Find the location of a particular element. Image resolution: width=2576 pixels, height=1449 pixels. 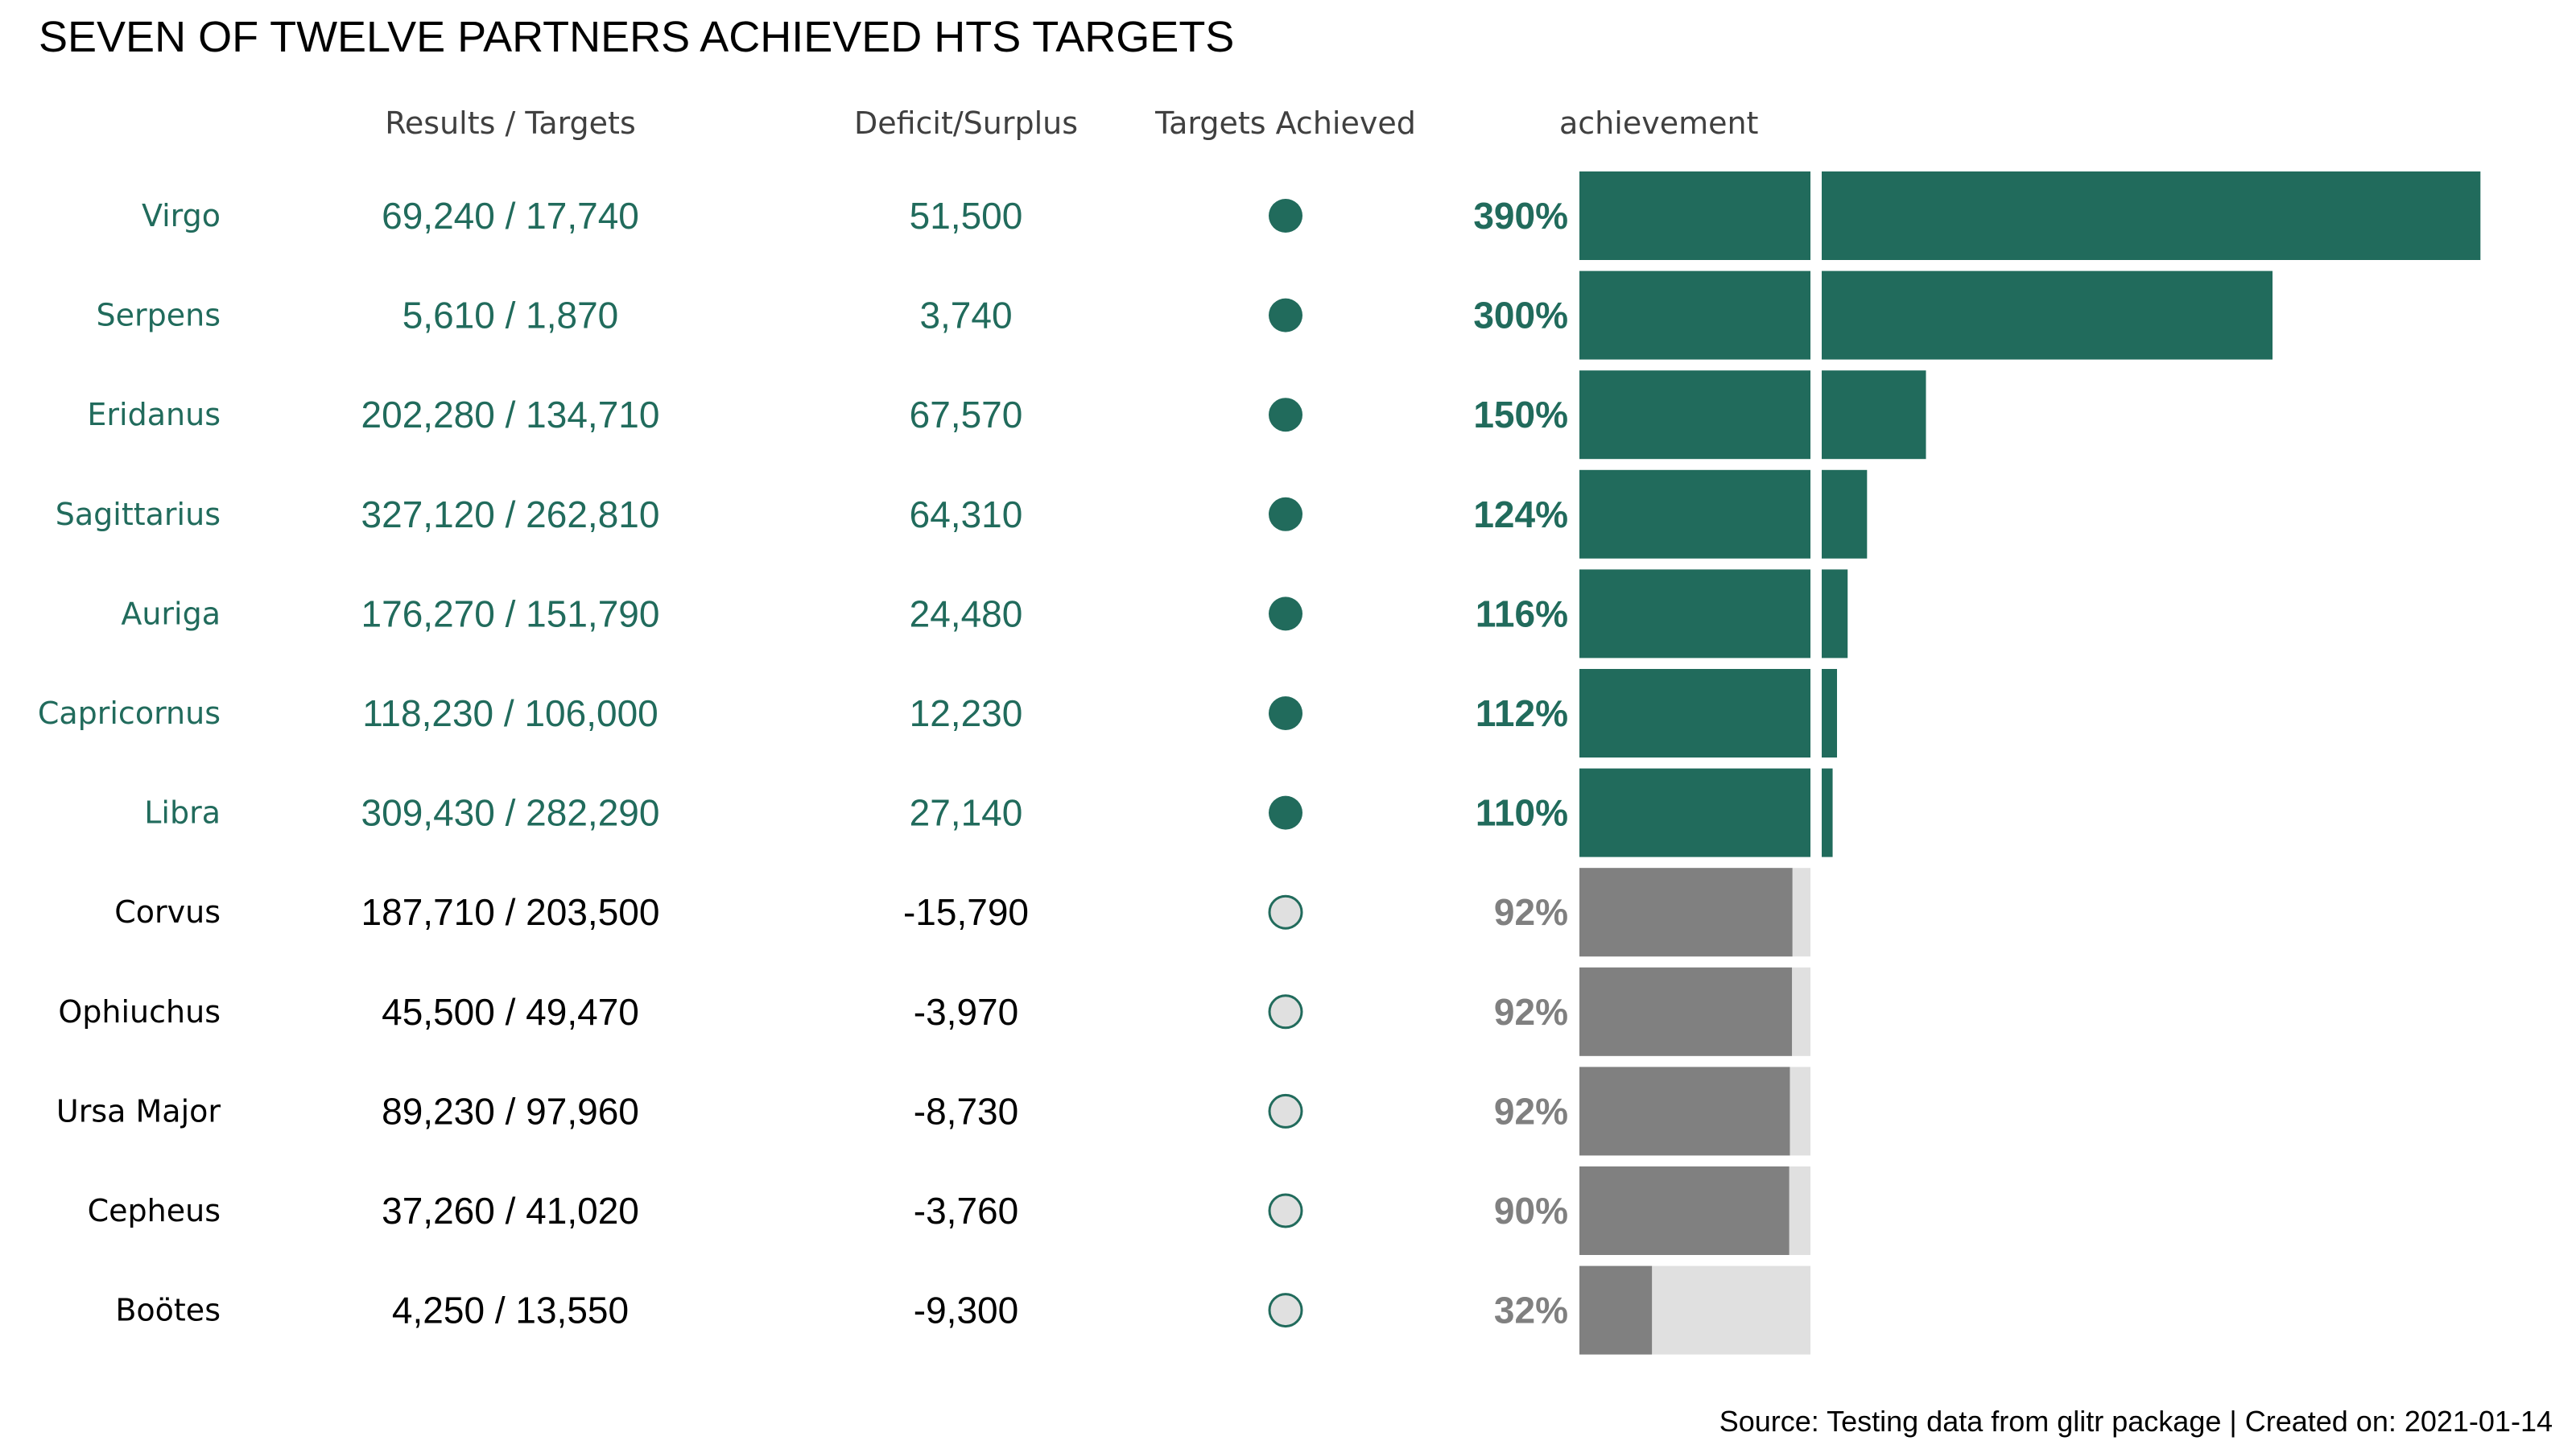

table-row: Ophiuchus 45,500 / 49,470 -3,970 92% is located at coordinates (934, 1011).